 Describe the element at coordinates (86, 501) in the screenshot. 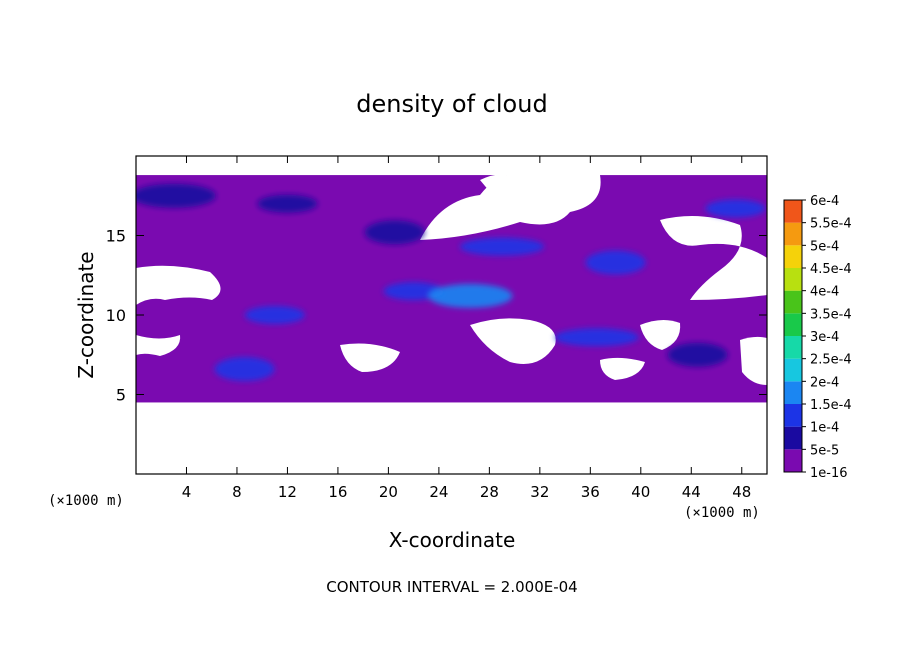

I see `x-unit-label: (×1000 m)` at that location.